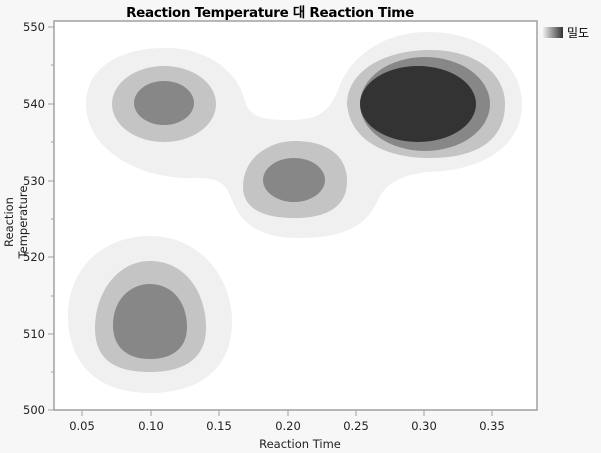  Describe the element at coordinates (34, 27) in the screenshot. I see `svg-text: 550` at that location.